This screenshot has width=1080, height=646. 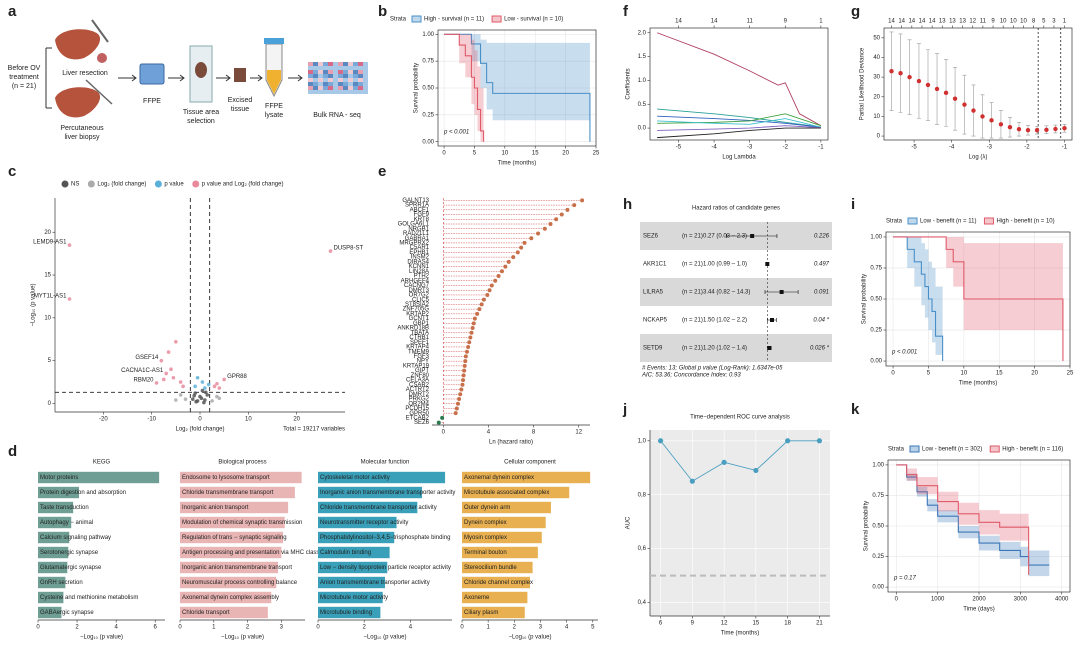 What do you see at coordinates (50, 361) in the screenshot?
I see `y-tick-label: 5` at bounding box center [50, 361].